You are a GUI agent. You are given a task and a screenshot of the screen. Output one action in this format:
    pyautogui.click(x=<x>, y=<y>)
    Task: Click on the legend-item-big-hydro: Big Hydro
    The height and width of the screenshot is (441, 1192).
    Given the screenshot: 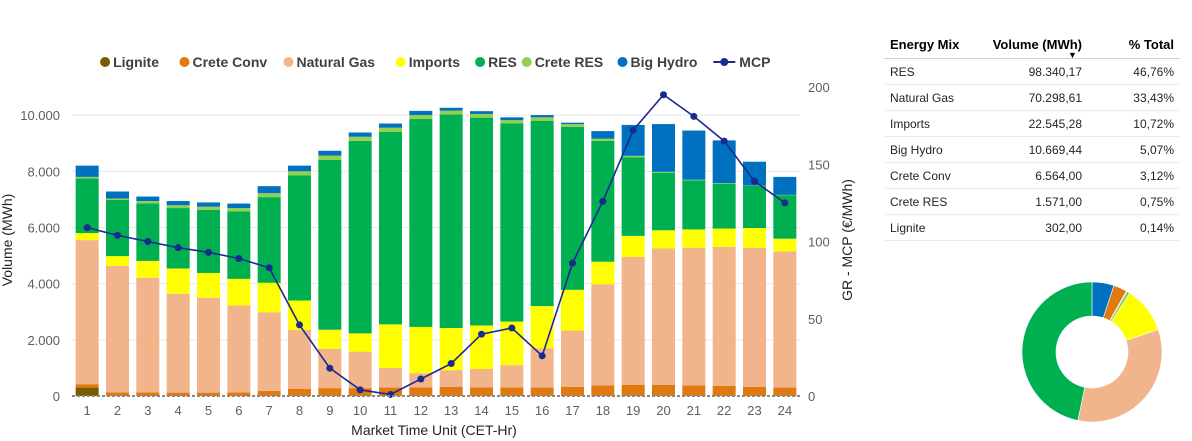 What is the action you would take?
    pyautogui.click(x=657, y=62)
    